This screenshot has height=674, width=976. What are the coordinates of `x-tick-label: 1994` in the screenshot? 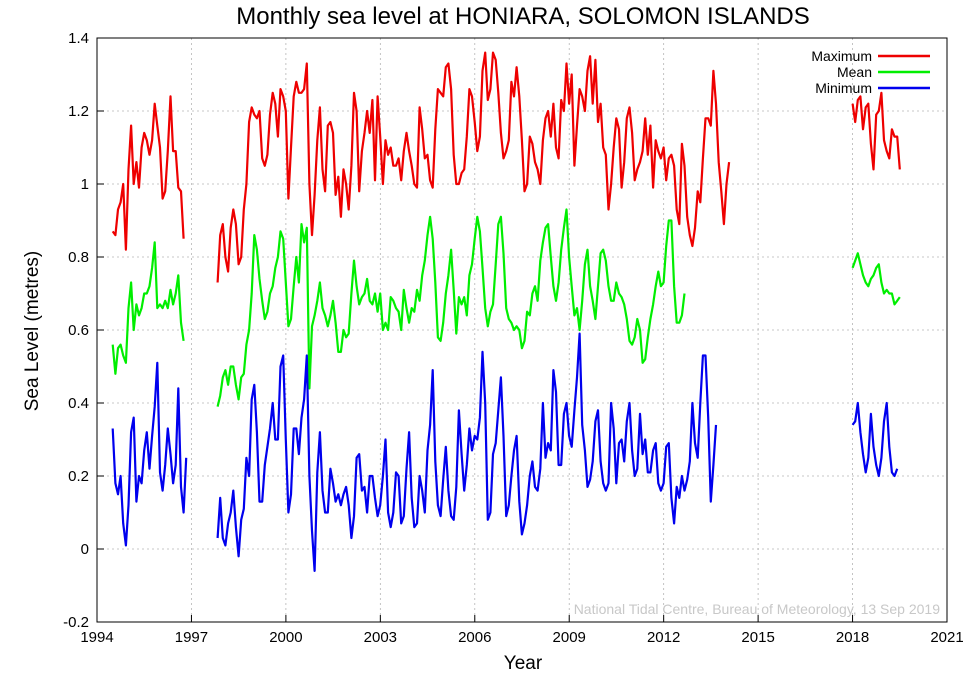 It's located at (96, 637).